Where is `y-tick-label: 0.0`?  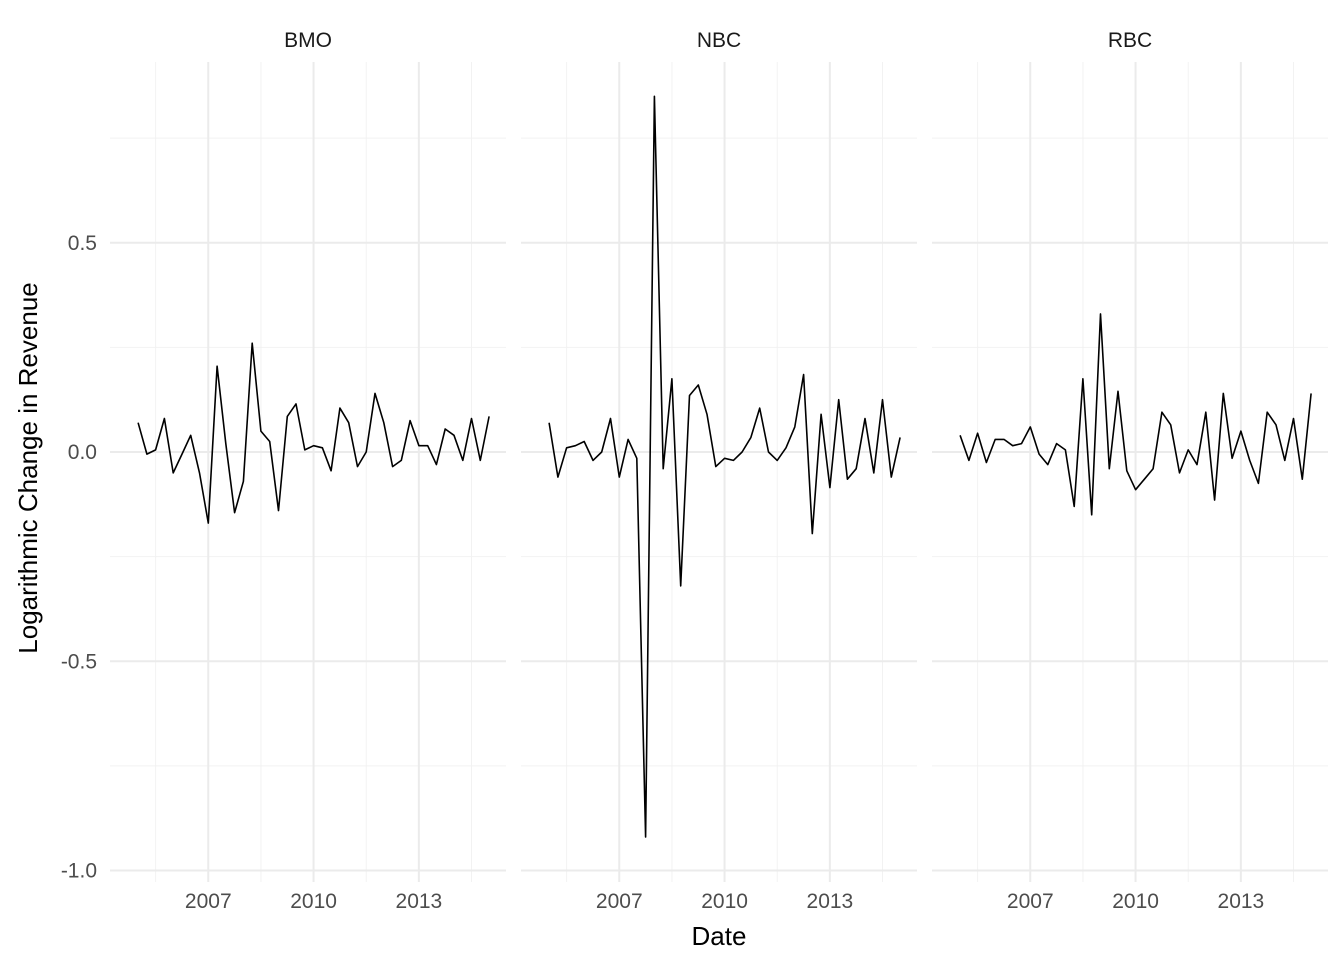
y-tick-label: 0.0 is located at coordinates (82, 452).